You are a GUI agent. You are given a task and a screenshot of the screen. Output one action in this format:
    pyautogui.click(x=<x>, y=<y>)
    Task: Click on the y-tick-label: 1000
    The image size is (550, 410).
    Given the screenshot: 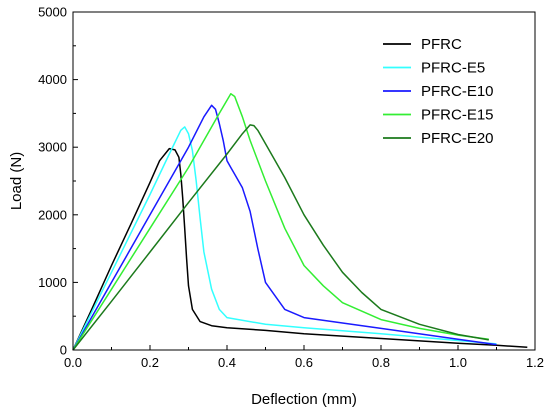 What is the action you would take?
    pyautogui.click(x=52, y=282)
    